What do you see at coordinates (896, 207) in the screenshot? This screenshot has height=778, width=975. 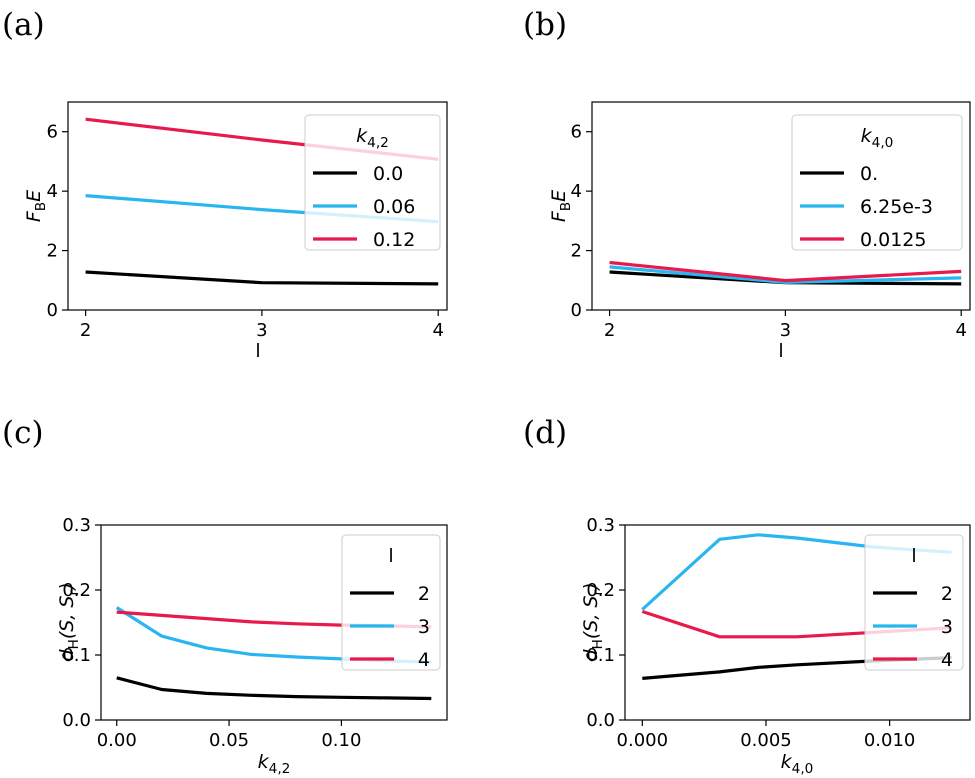 I see `legend-entry-label: 6.25e-3` at bounding box center [896, 207].